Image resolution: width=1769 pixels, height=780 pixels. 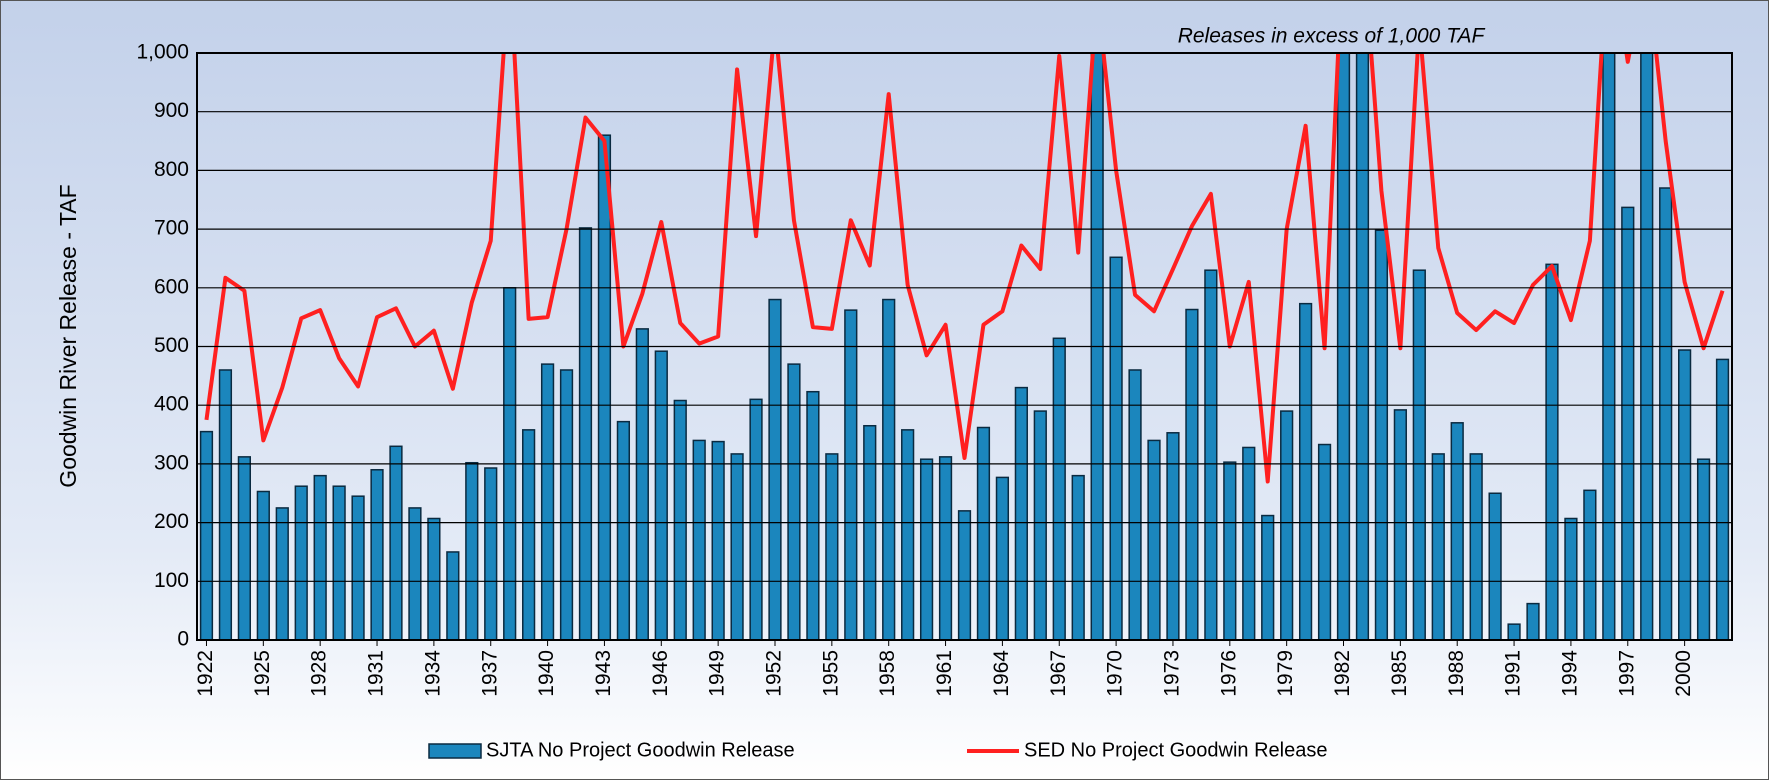 I want to click on y-tick-label: 400, so click(x=171, y=404).